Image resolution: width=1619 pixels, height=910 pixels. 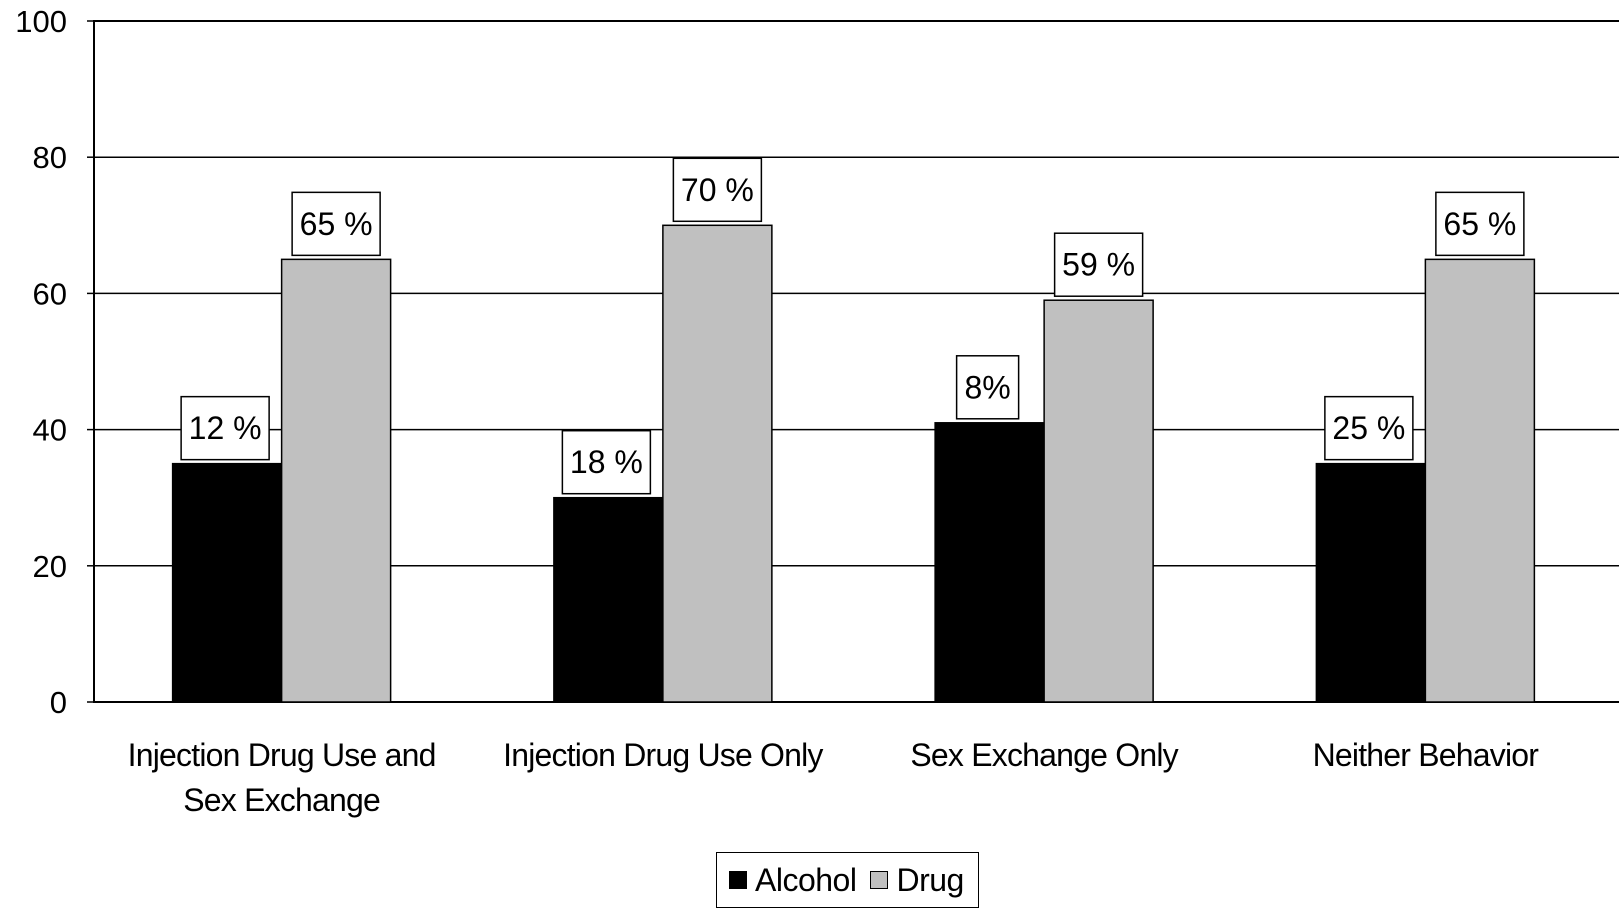 I want to click on x-category-label: Injection Drug Use and, so click(x=282, y=755).